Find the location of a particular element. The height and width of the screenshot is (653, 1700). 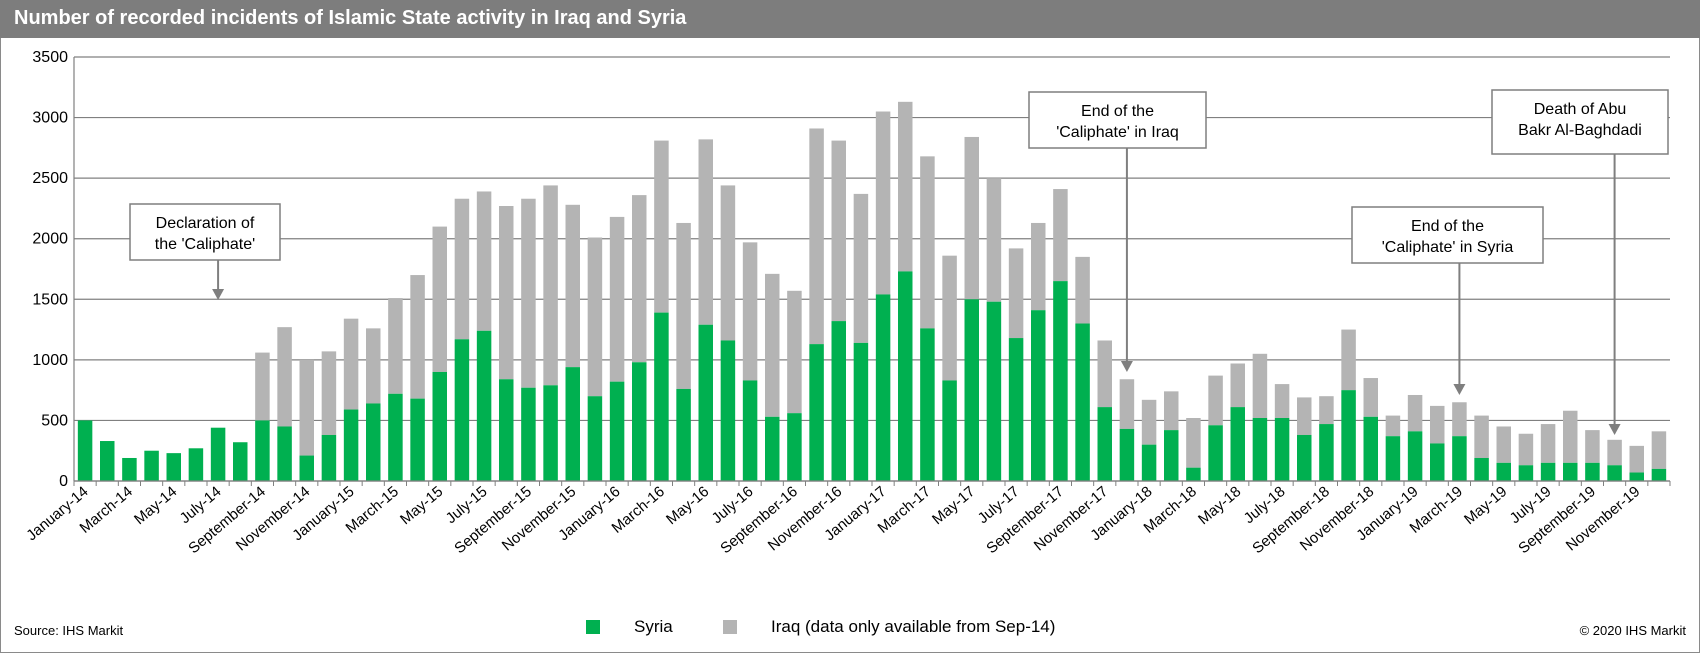

annotation-text: 'Caliphate' in Syria is located at coordinates (1448, 247).